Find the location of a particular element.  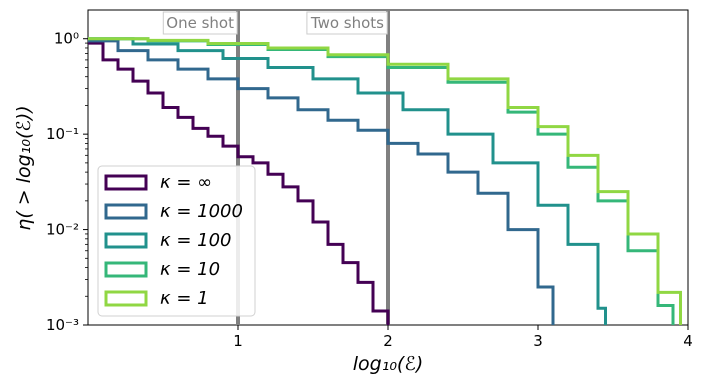

x-tick-label: 2 is located at coordinates (388, 341).